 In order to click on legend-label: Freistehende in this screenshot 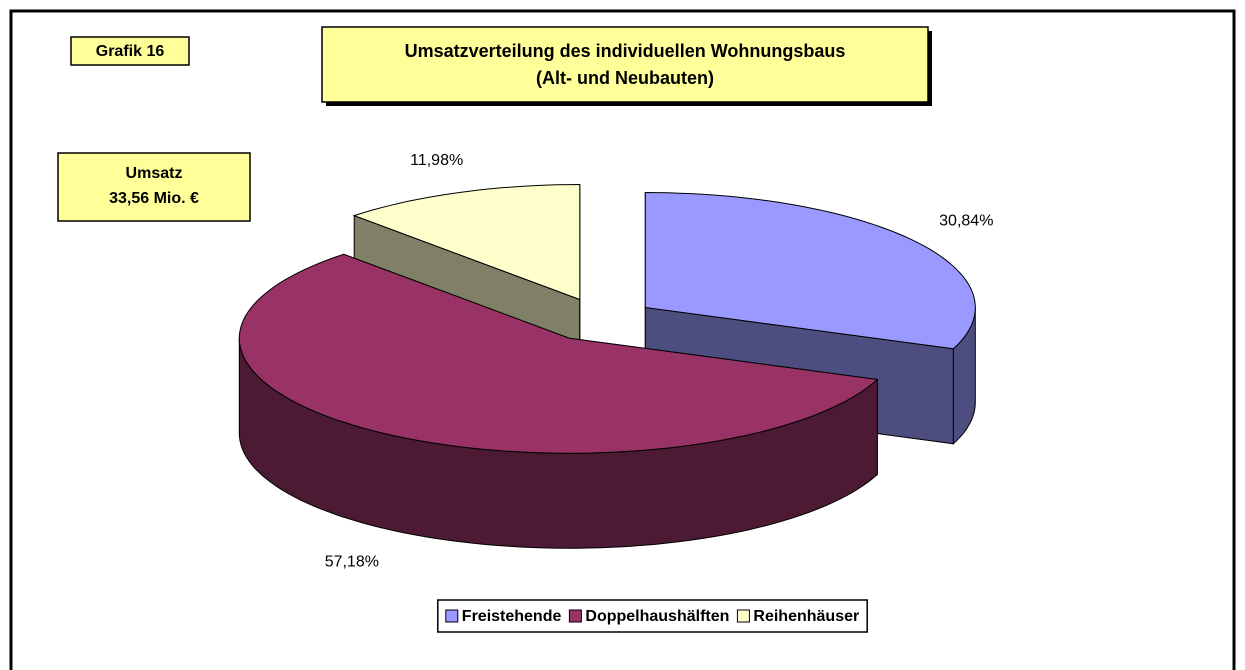, I will do `click(512, 616)`.